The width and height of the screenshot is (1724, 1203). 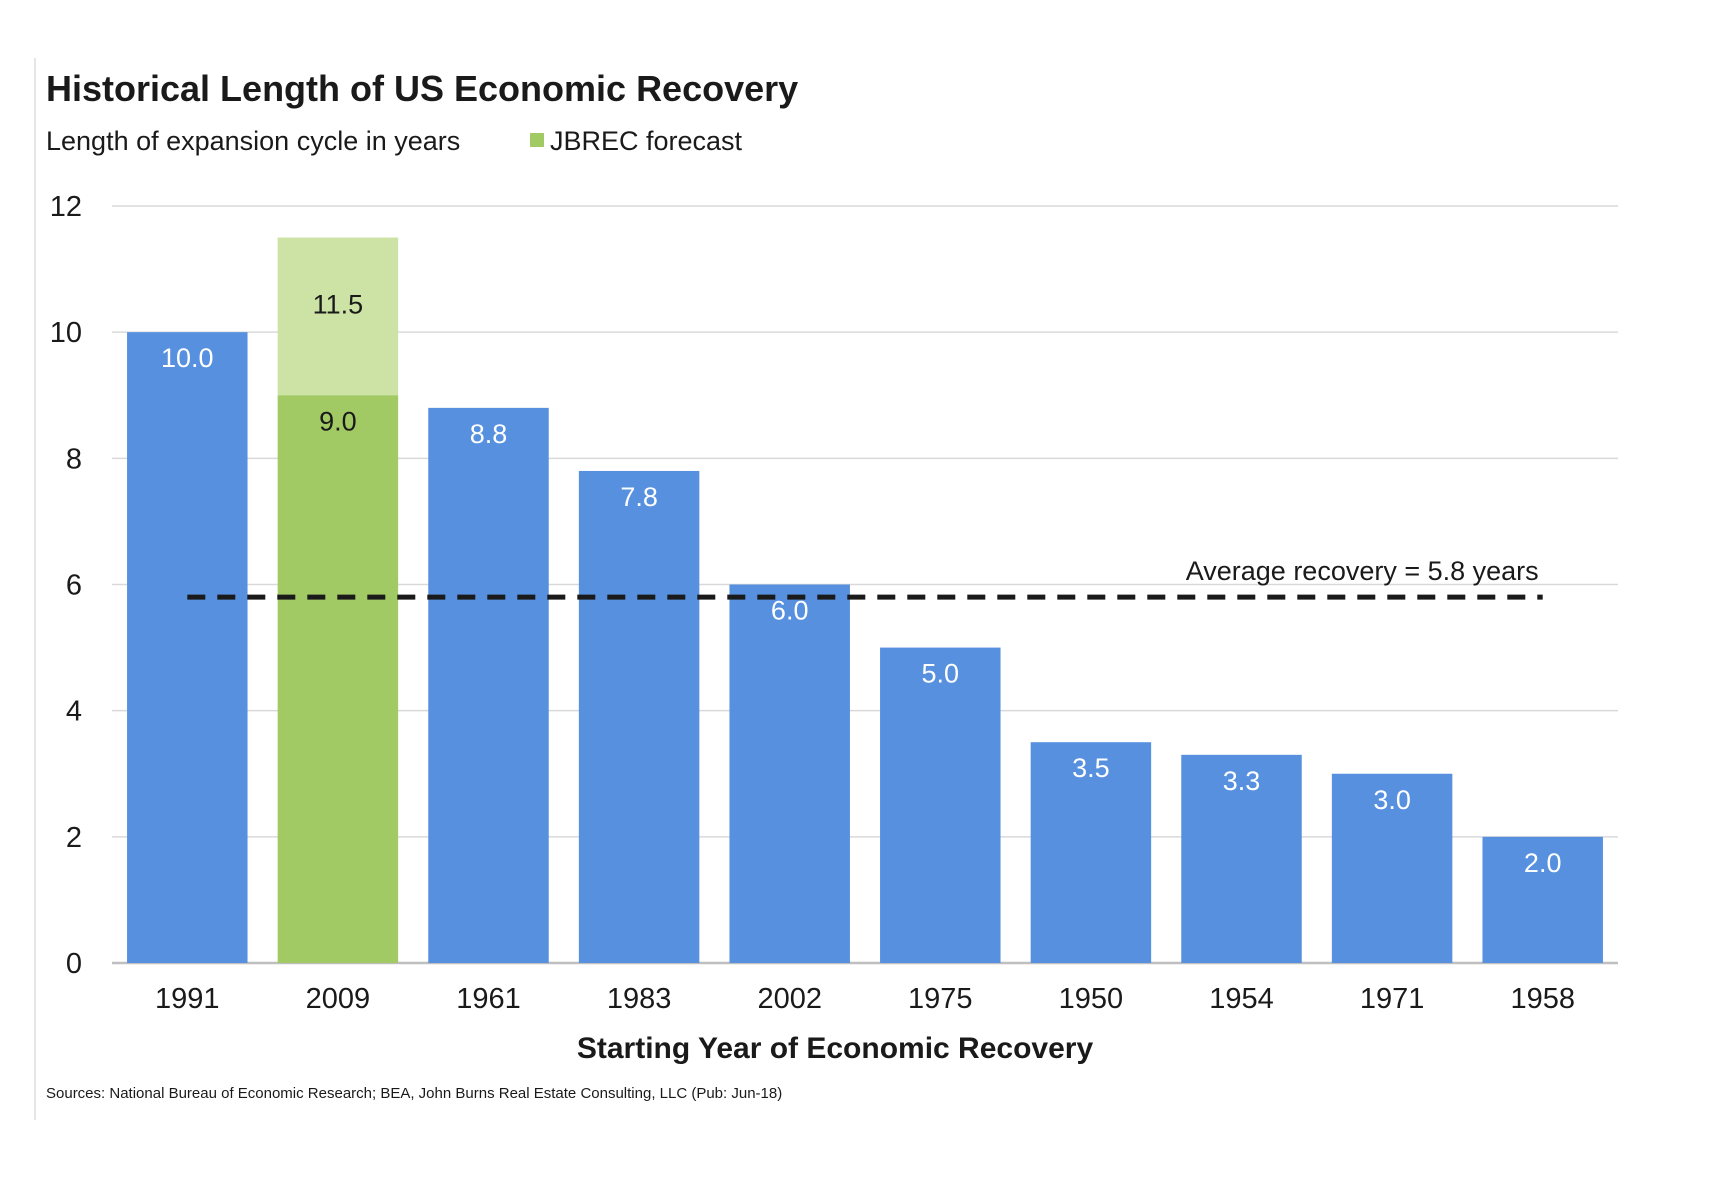 I want to click on x-tick-label-1958: 1958, so click(x=1542, y=999).